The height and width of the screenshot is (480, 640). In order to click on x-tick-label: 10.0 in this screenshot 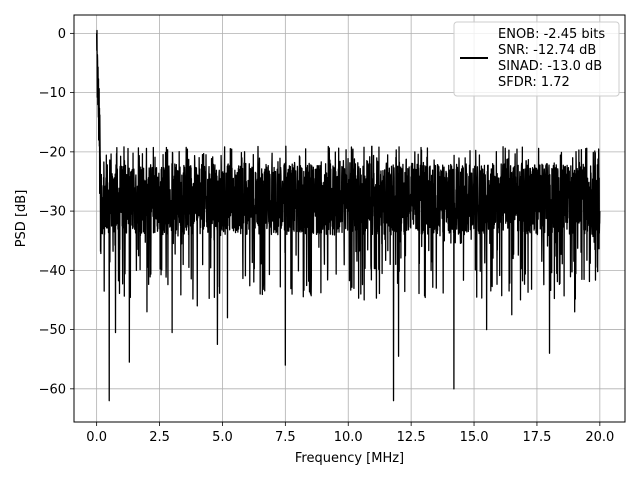, I will do `click(348, 437)`.